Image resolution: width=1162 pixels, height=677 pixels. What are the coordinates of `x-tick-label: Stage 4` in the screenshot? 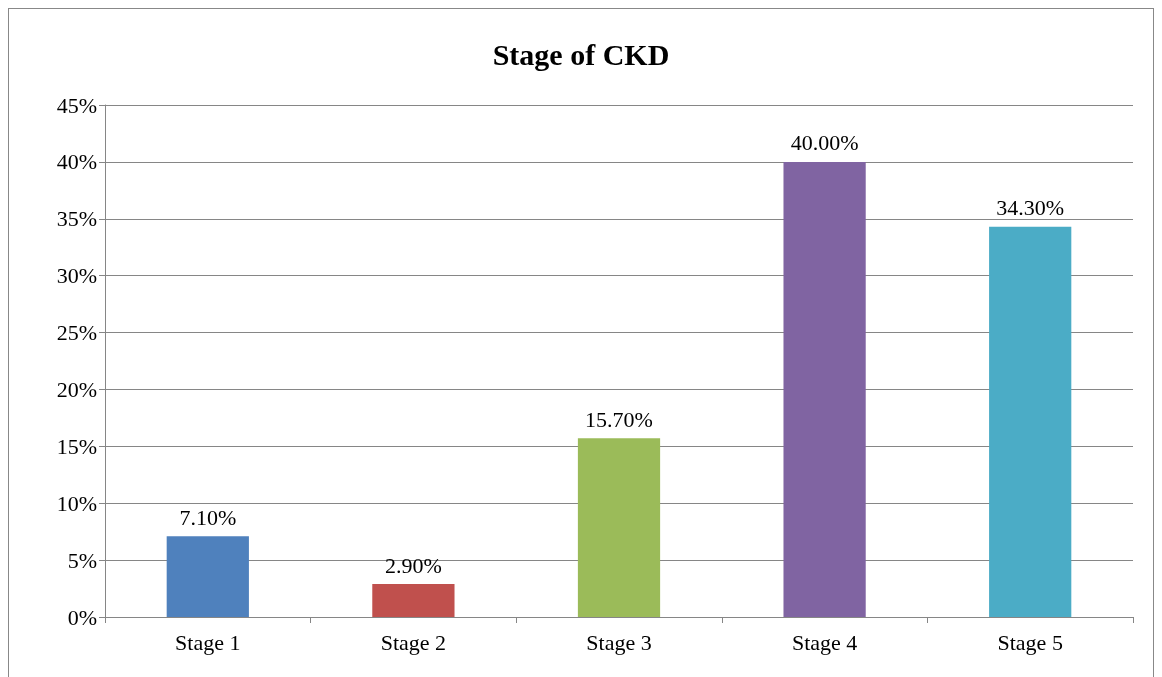 It's located at (824, 642).